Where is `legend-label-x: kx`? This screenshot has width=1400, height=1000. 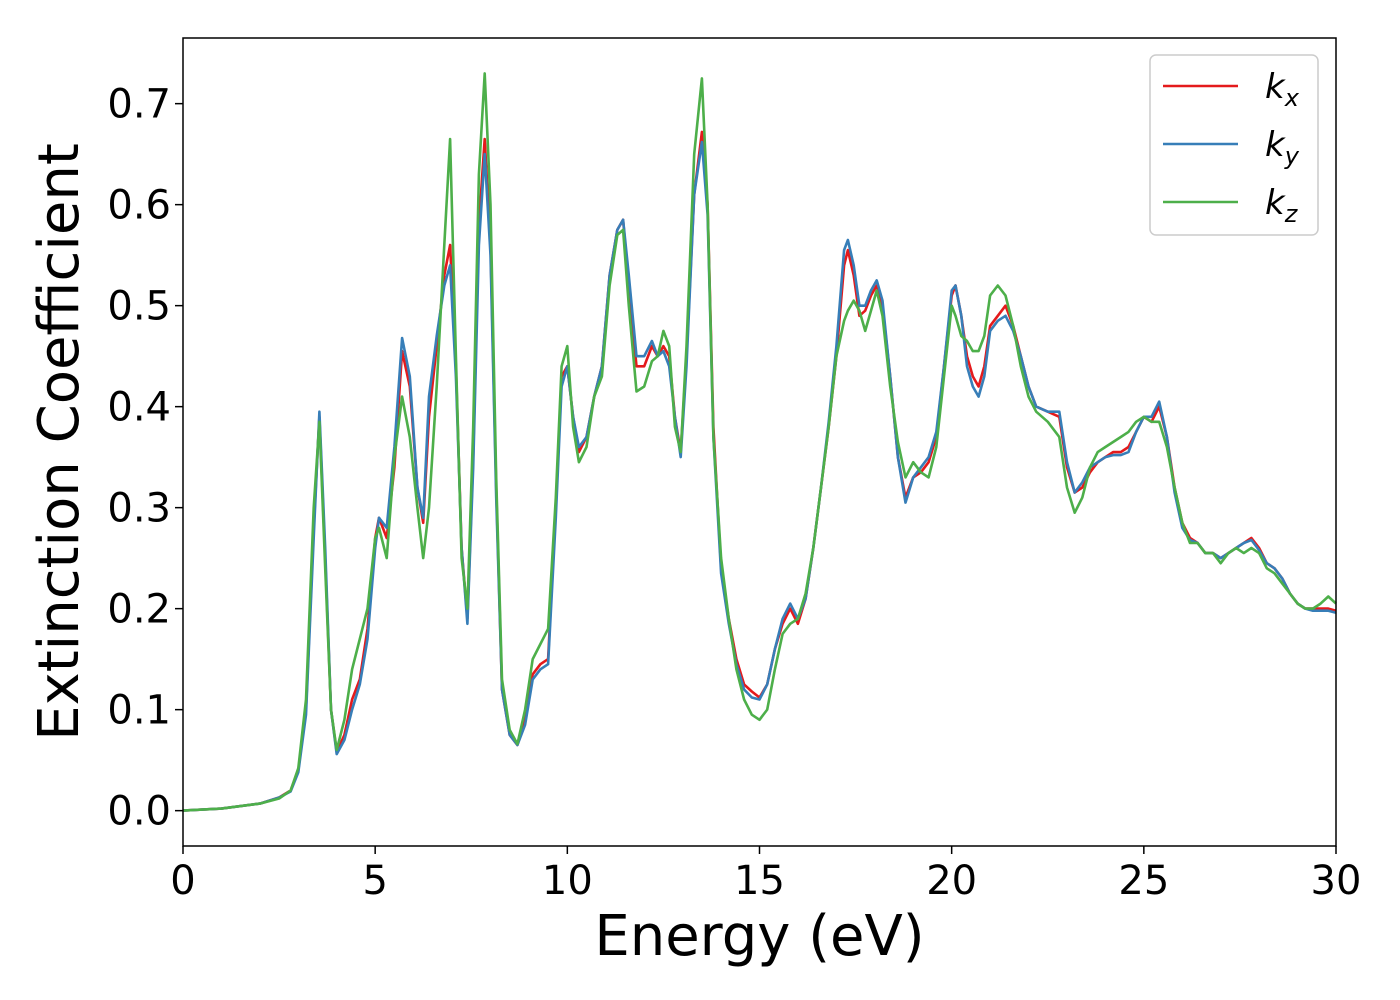
legend-label-x: kx is located at coordinates (1282, 89).